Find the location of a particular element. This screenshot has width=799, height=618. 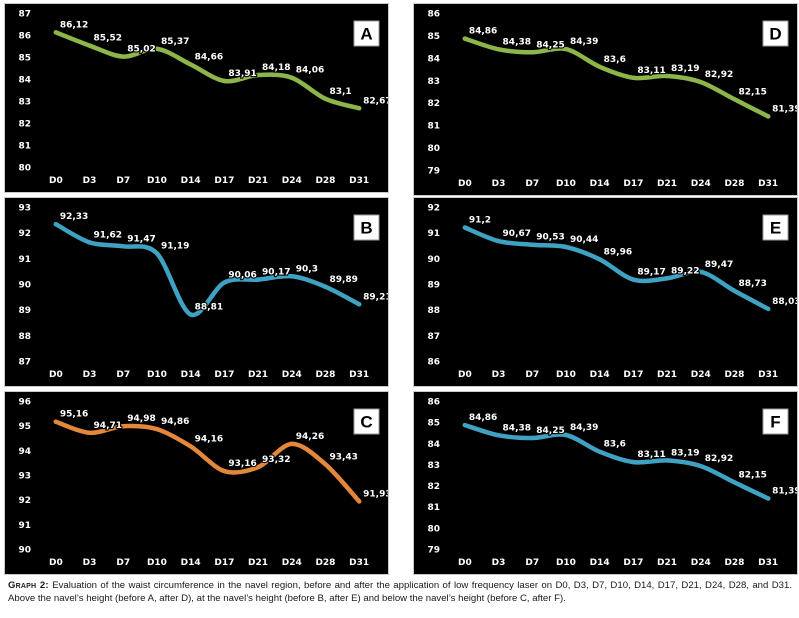

data-label: 84,86 is located at coordinates (483, 32).